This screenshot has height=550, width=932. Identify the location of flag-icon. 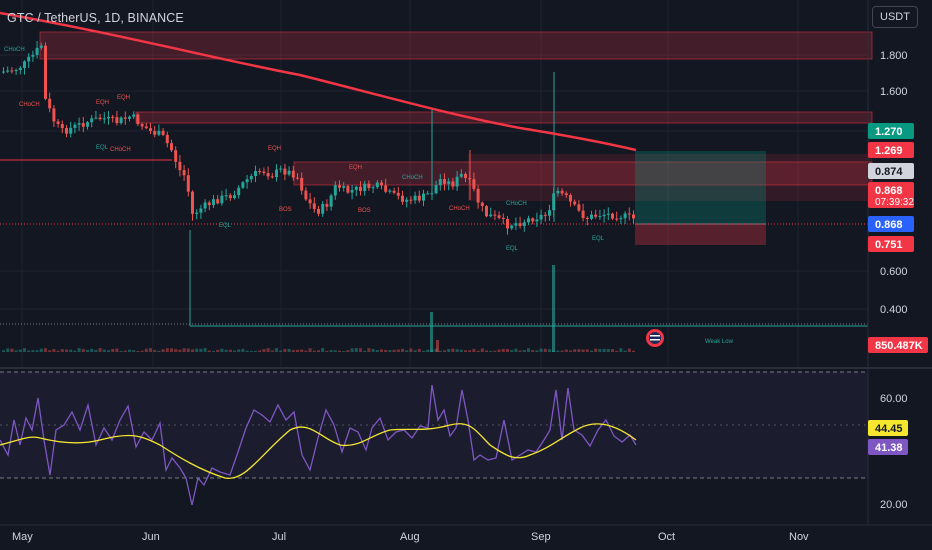
(655, 338).